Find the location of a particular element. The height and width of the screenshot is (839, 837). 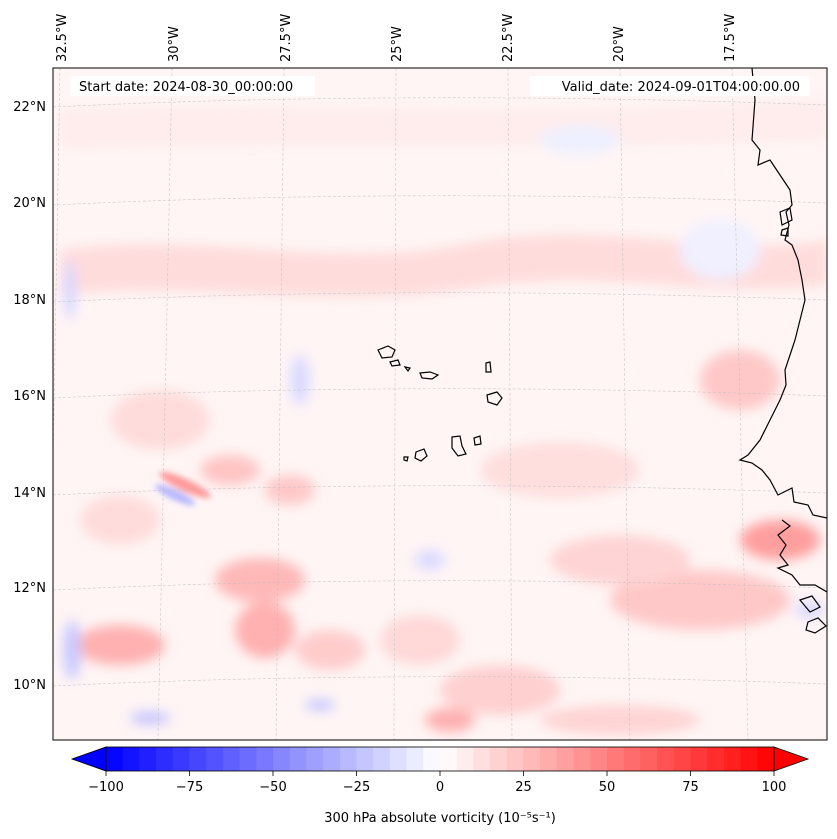

lon-label-30w: 30°W is located at coordinates (174, 44).